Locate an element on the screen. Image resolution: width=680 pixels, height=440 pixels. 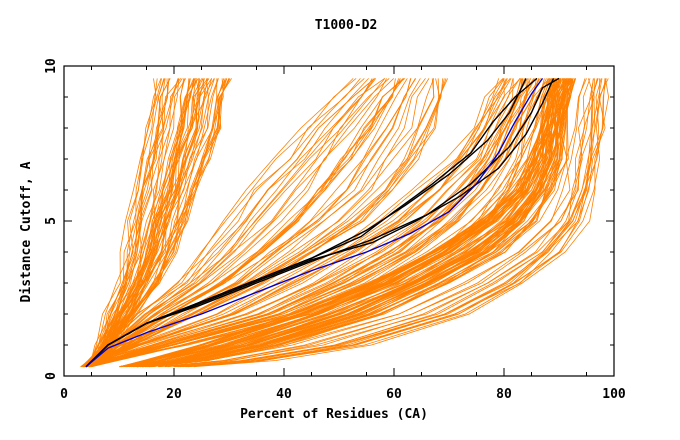
x-tick-label: 40 is located at coordinates (284, 394).